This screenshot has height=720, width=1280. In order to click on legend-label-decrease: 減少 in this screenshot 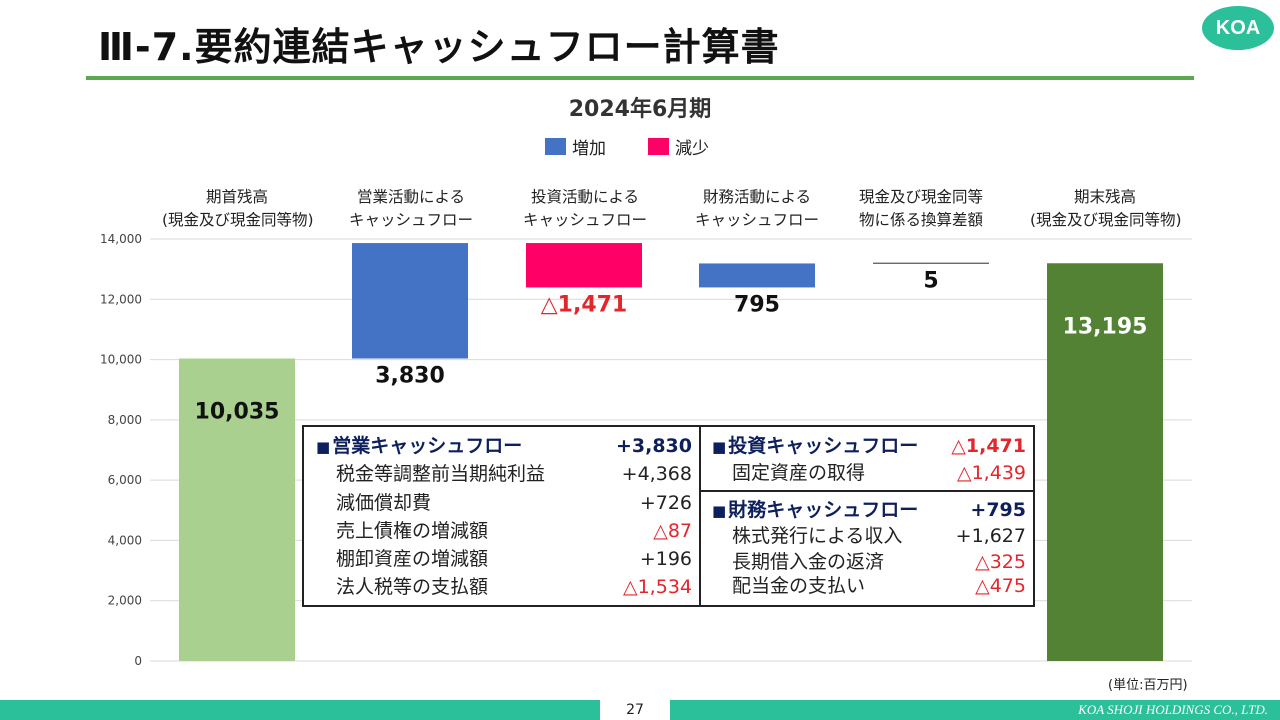, I will do `click(692, 149)`.